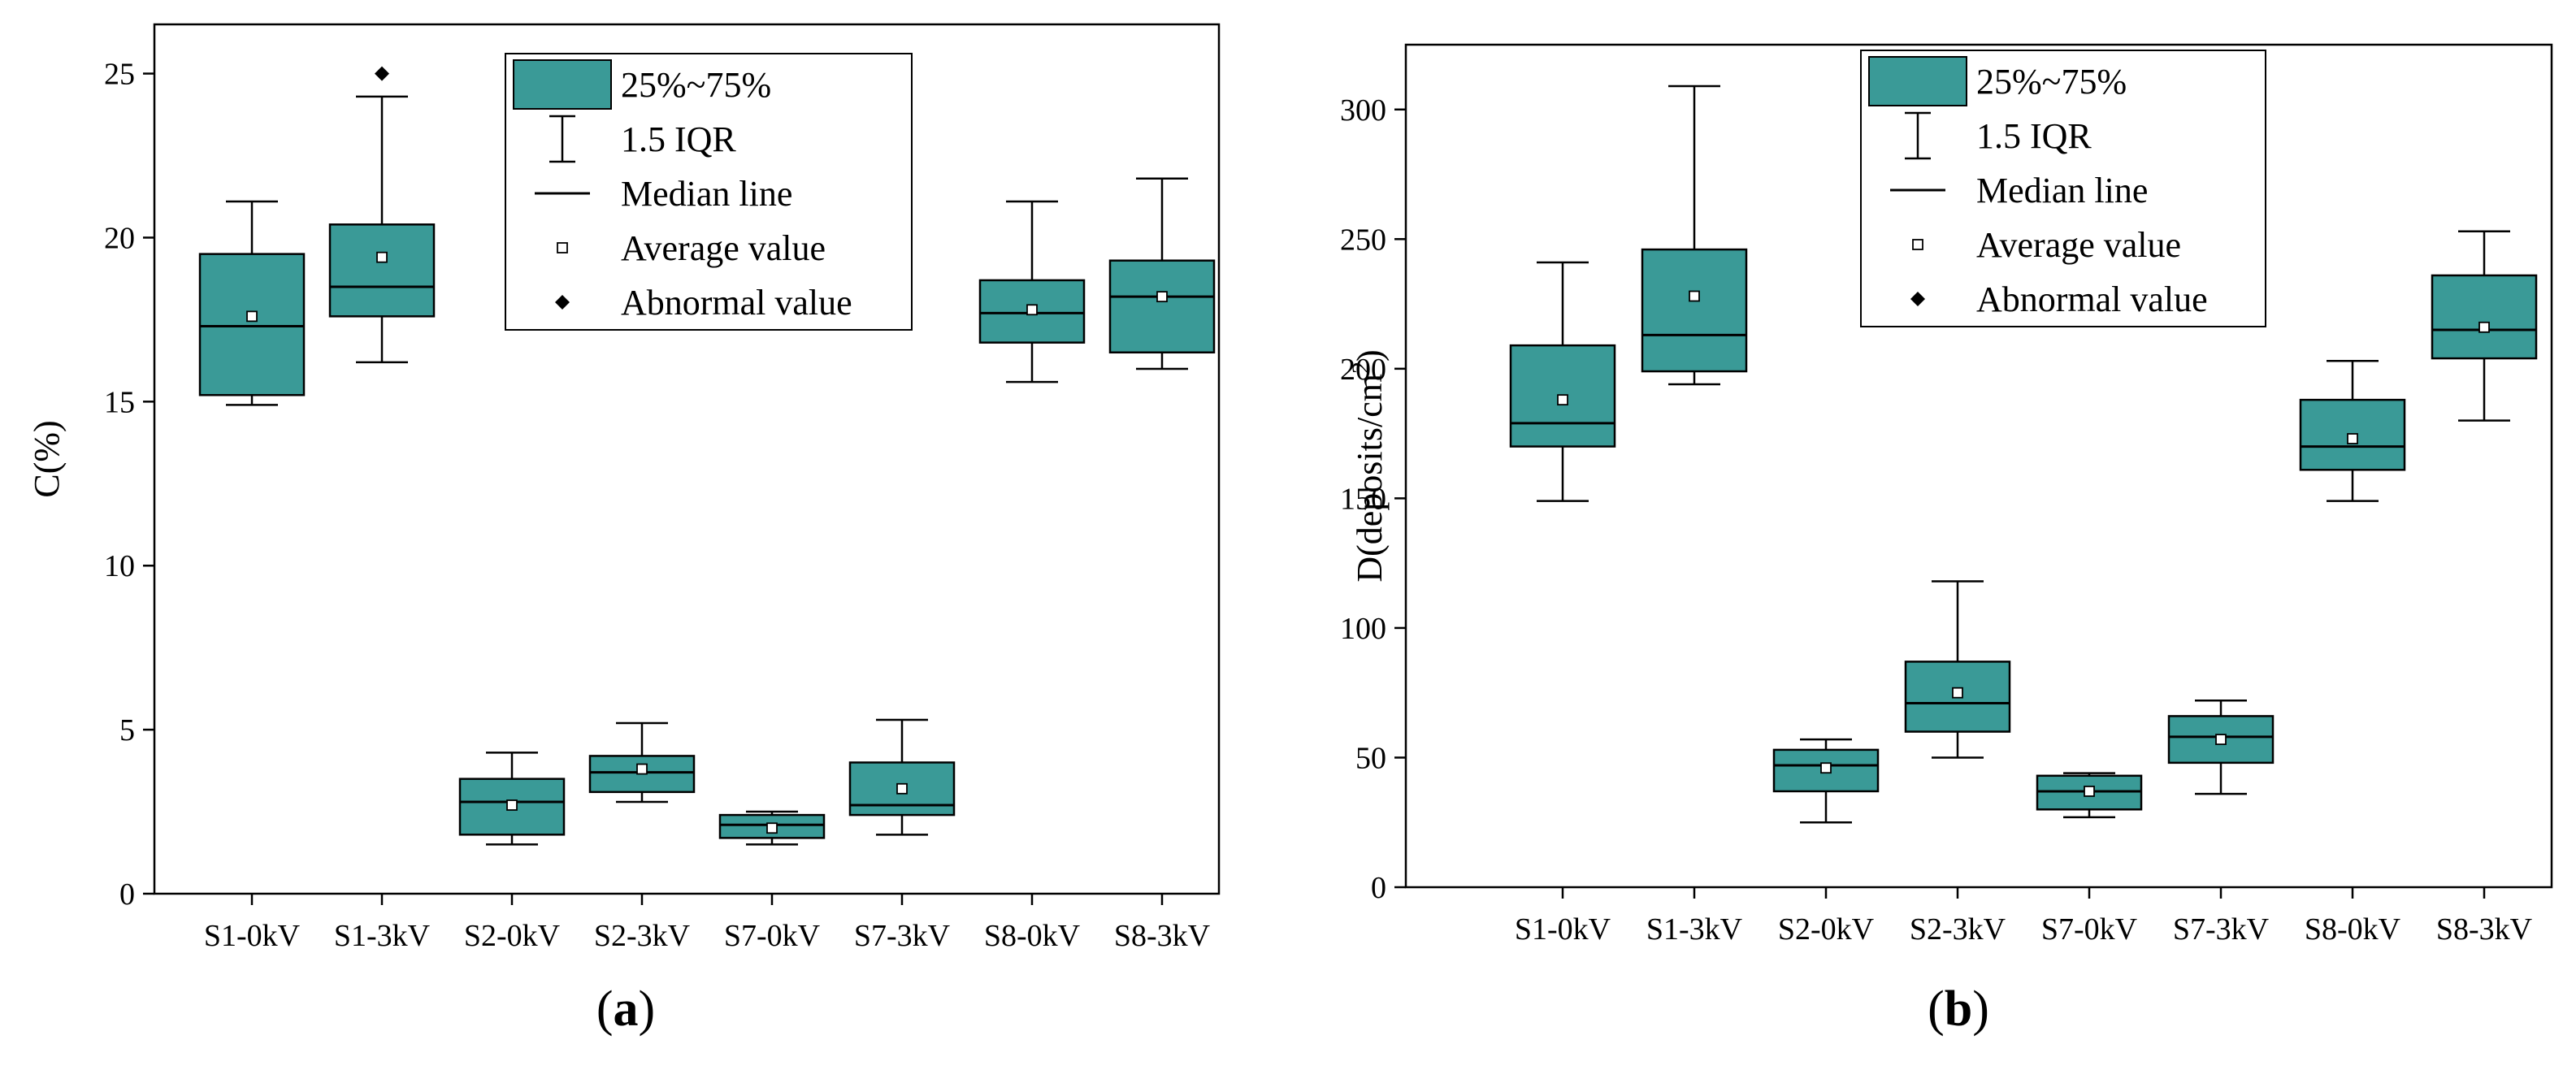 The width and height of the screenshot is (2576, 1070). Describe the element at coordinates (1370, 478) in the screenshot. I see `y-axis-title-text: D(deposits/cm` at that location.